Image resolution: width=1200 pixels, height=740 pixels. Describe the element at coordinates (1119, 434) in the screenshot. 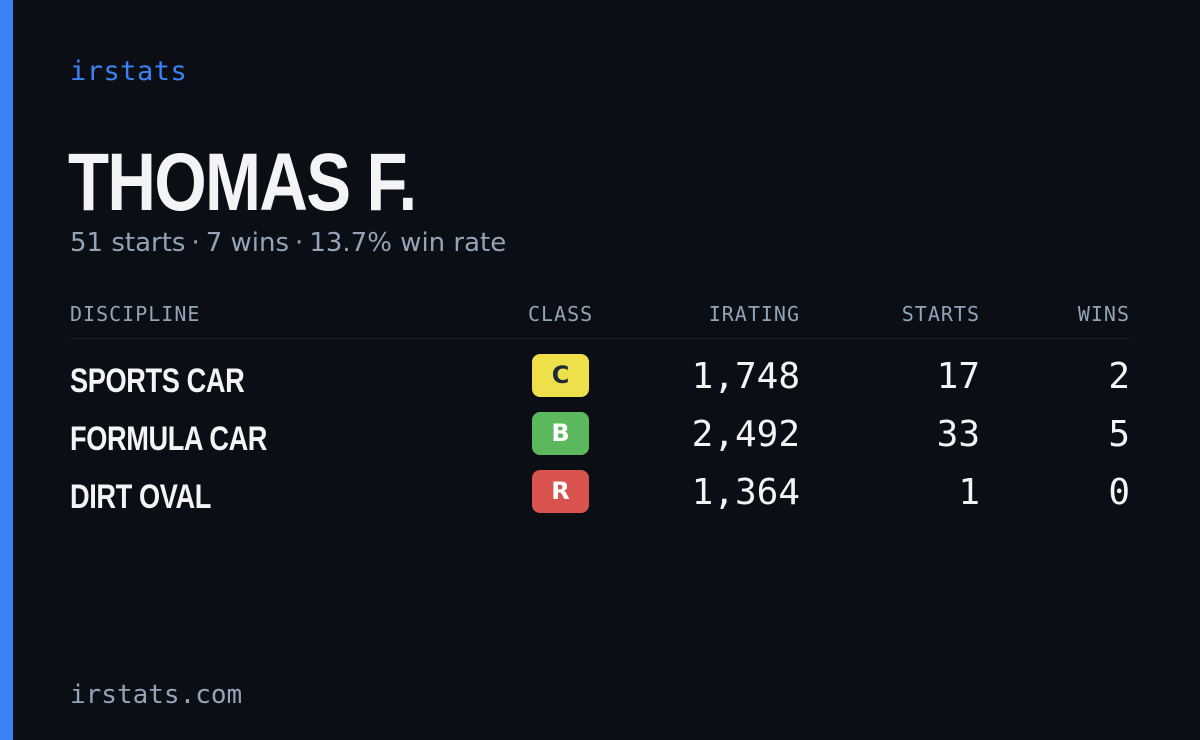

I see `wins-value: 5` at that location.